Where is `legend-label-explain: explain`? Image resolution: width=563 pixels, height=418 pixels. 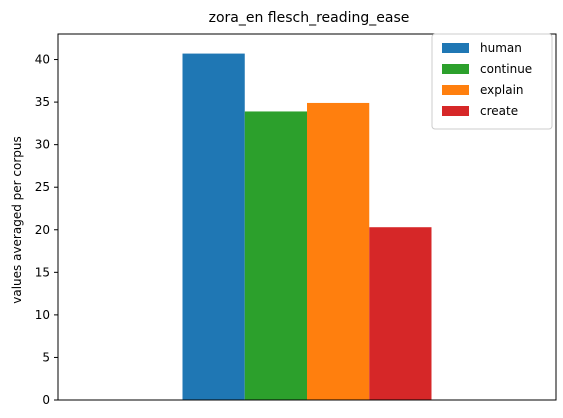 legend-label-explain: explain is located at coordinates (502, 90).